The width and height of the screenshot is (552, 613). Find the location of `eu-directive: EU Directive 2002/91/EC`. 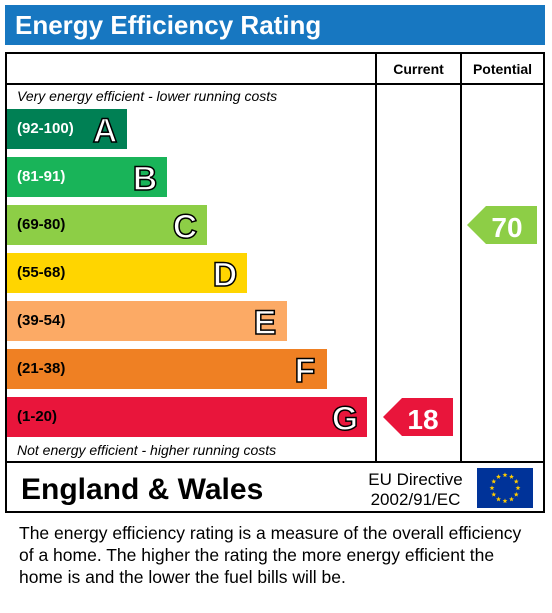

eu-directive: EU Directive 2002/91/EC is located at coordinates (415, 490).